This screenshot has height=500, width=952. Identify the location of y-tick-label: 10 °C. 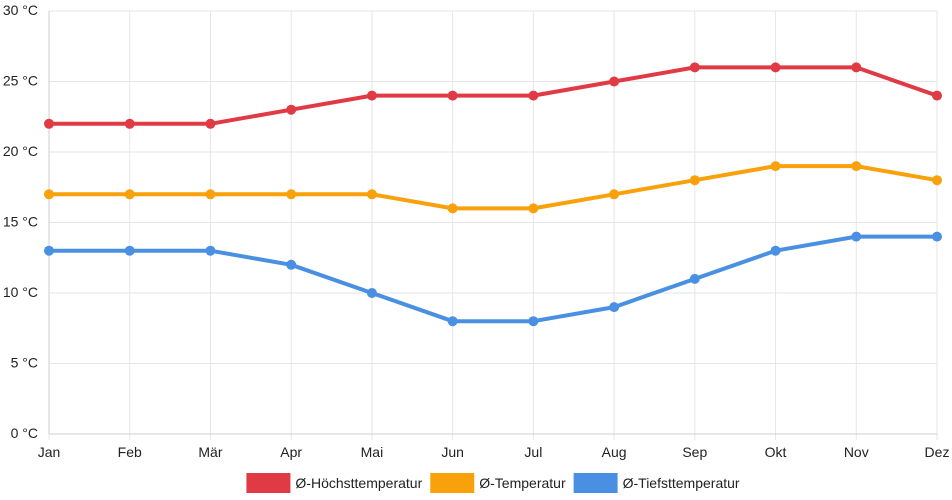
(20, 292).